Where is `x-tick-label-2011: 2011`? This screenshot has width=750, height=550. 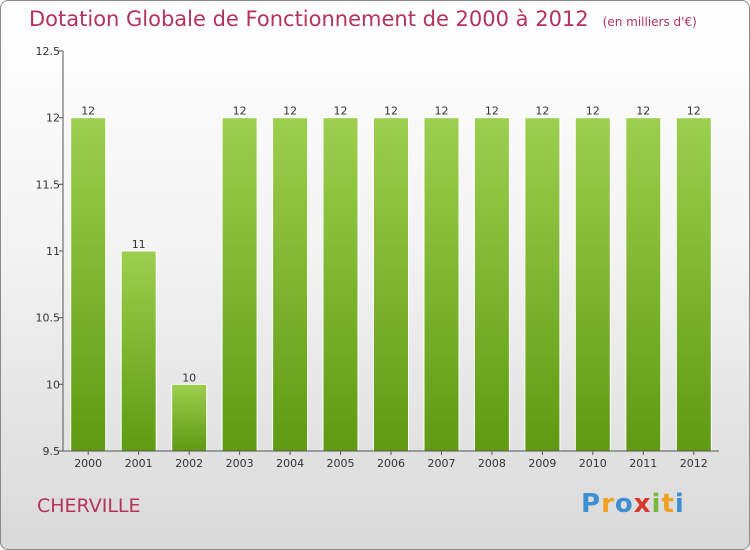
x-tick-label-2011: 2011 is located at coordinates (643, 463).